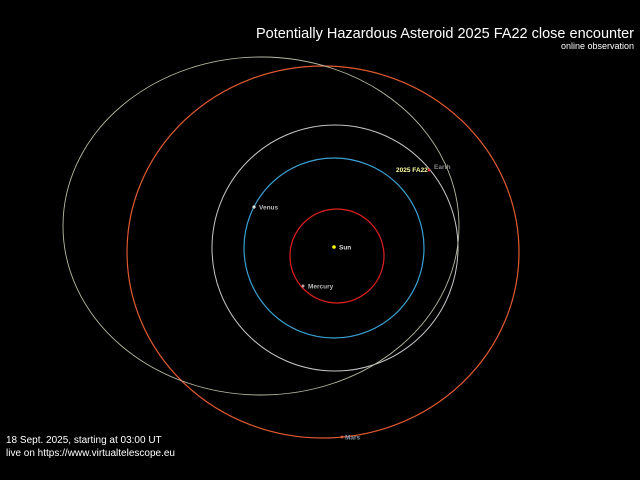  I want to click on asteroid-label: 2025 FA22, so click(412, 170).